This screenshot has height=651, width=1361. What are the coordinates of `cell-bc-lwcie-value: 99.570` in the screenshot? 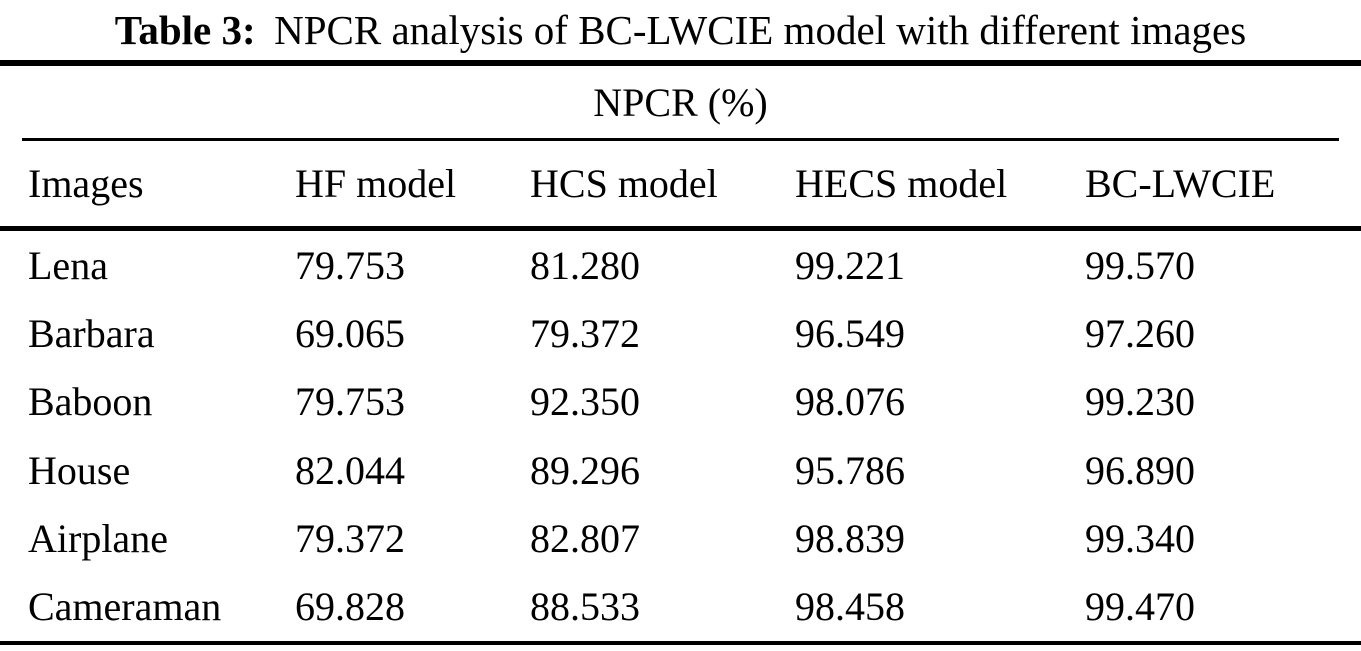 It's located at (1140, 265).